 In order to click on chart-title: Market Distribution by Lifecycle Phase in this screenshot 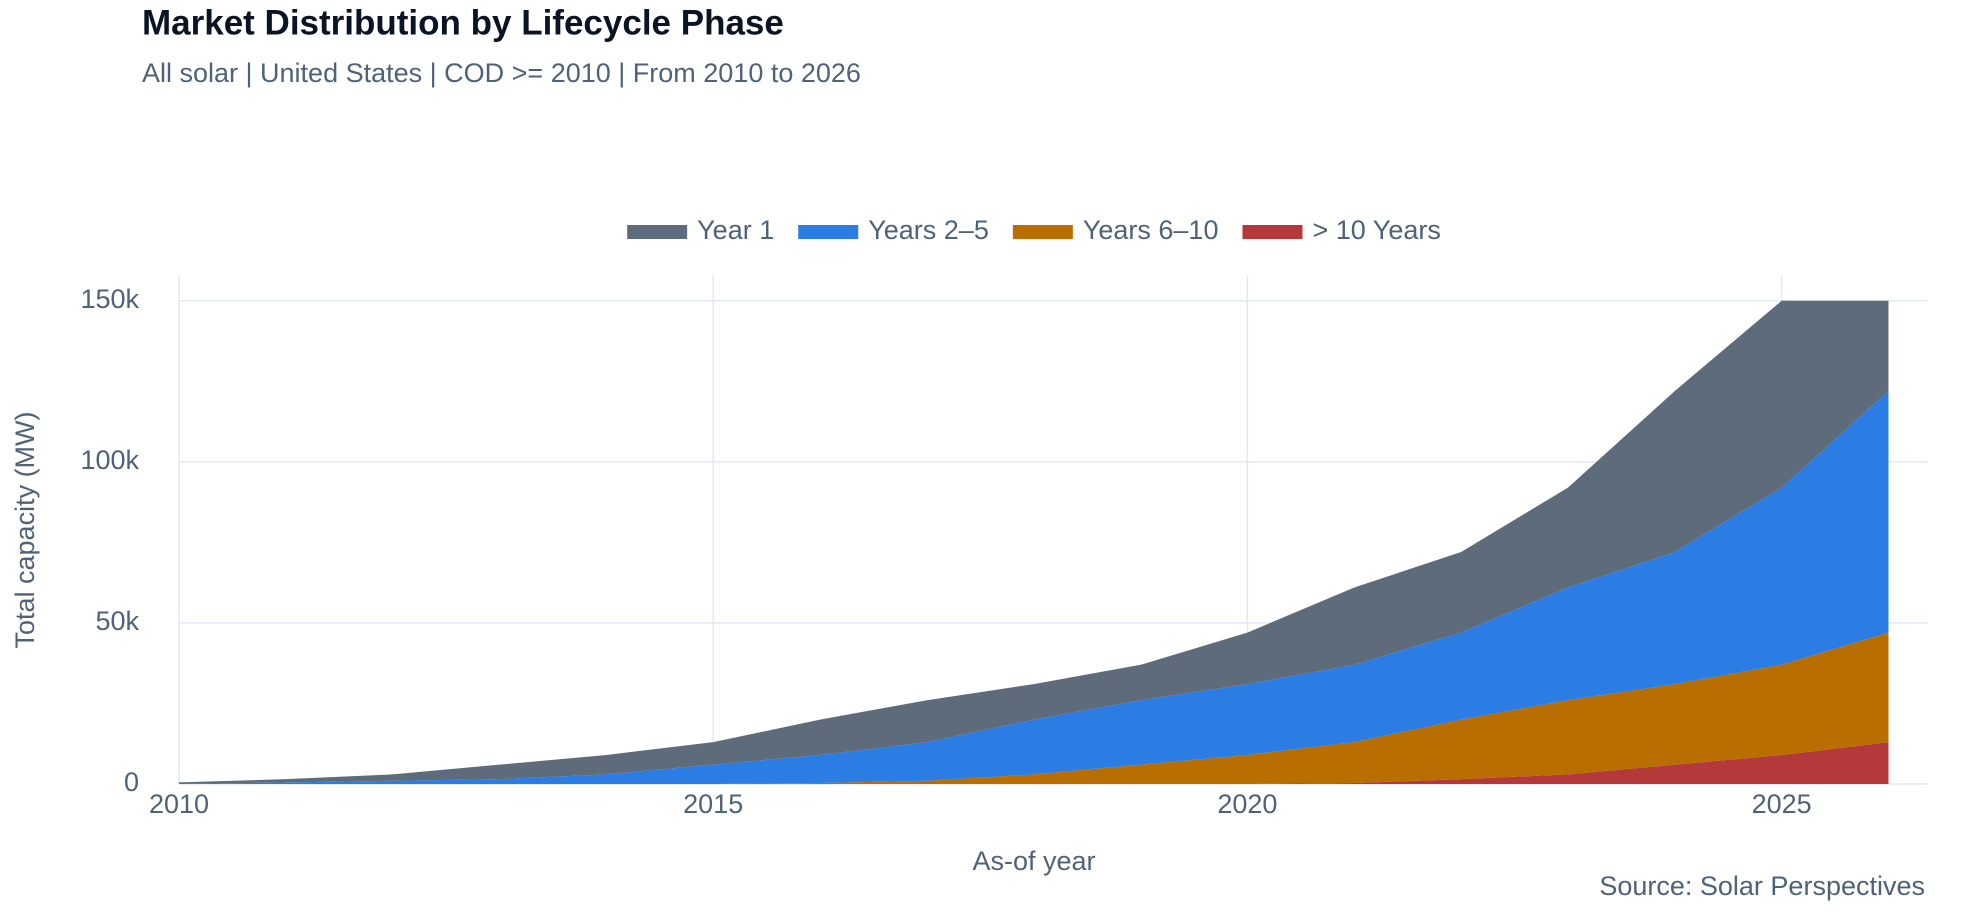, I will do `click(463, 22)`.